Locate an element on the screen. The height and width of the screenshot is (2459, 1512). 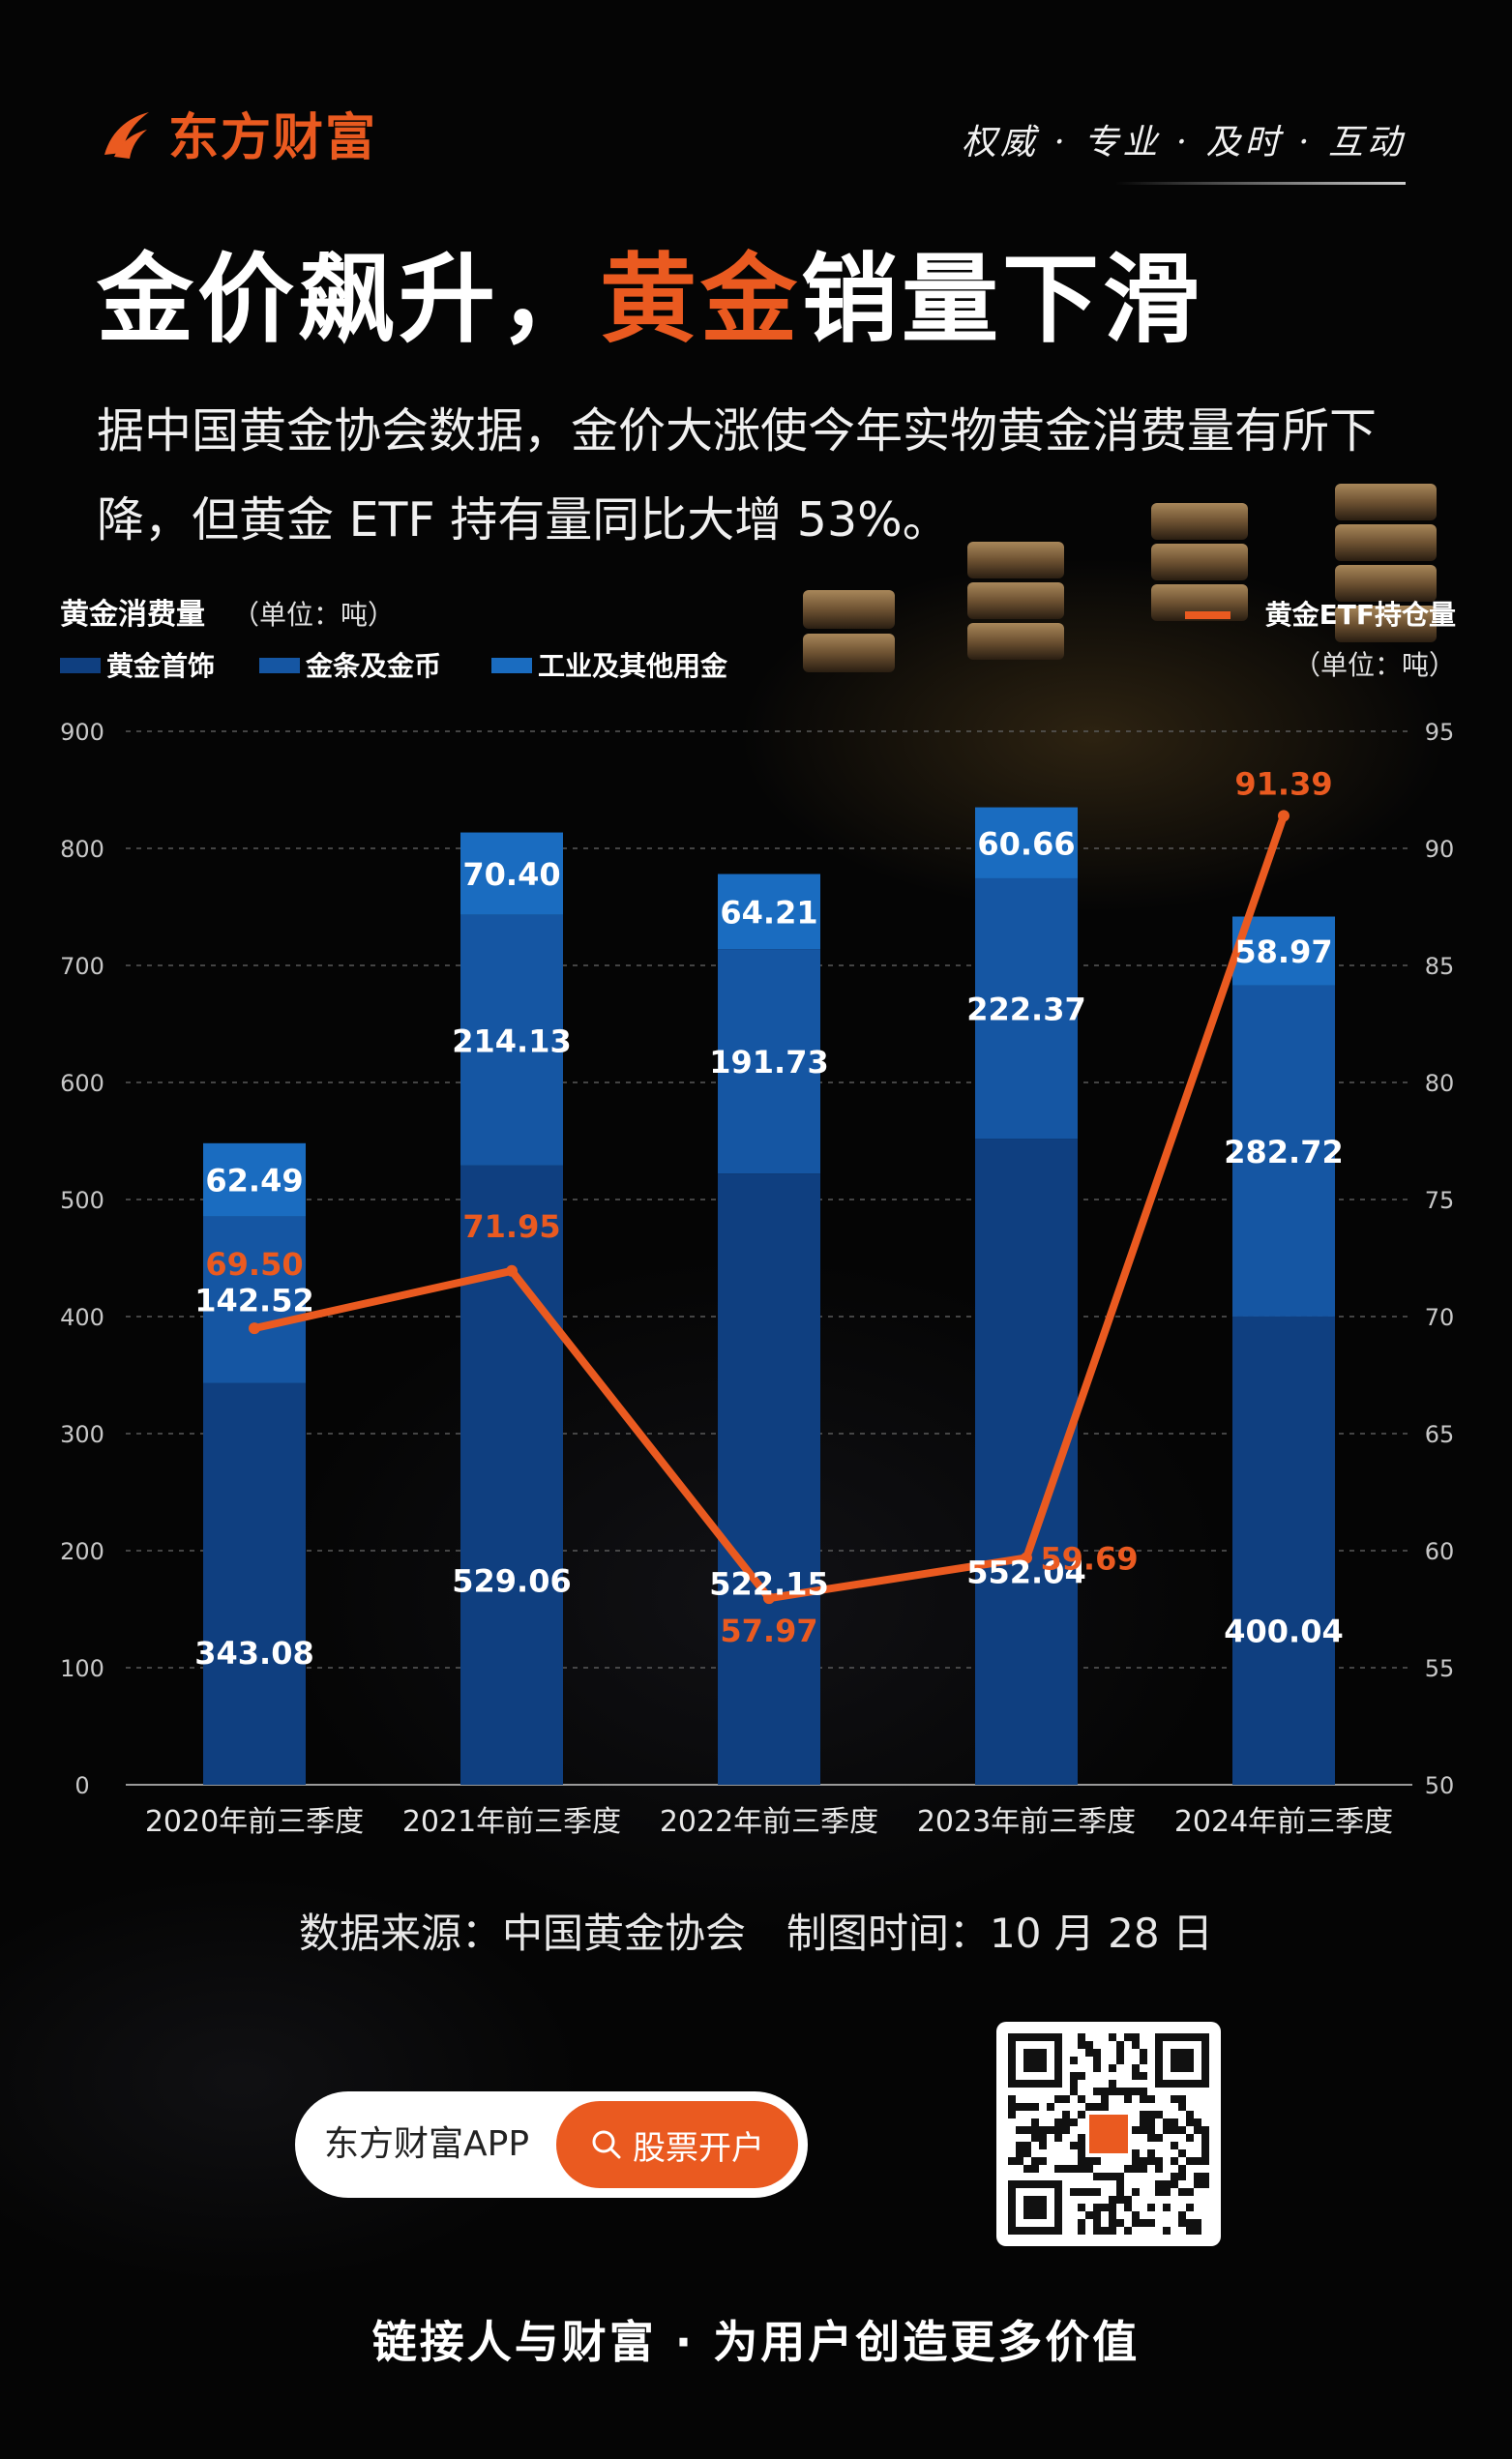
etf-value-label: 71.95 is located at coordinates (511, 1226).